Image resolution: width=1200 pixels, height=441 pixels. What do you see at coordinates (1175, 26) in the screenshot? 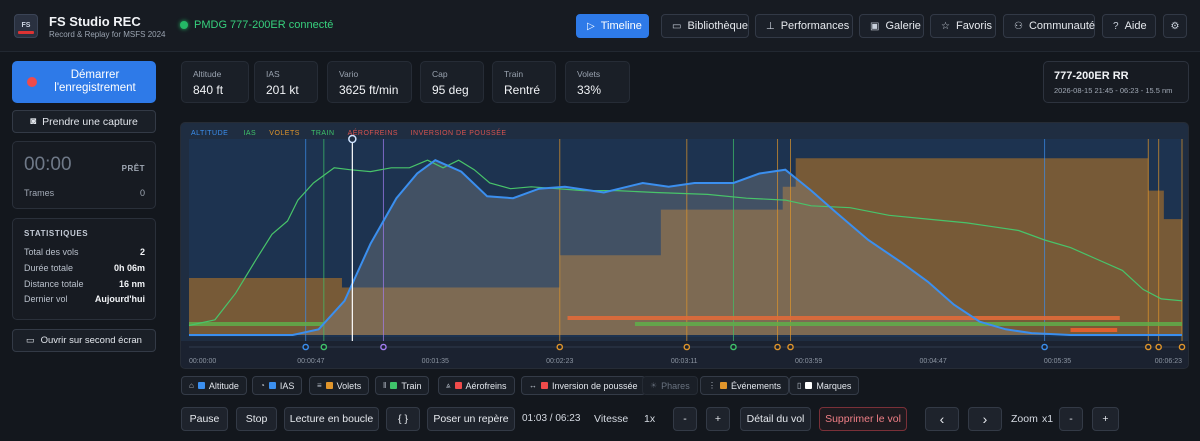
I see `settings-button: ⚙` at bounding box center [1175, 26].